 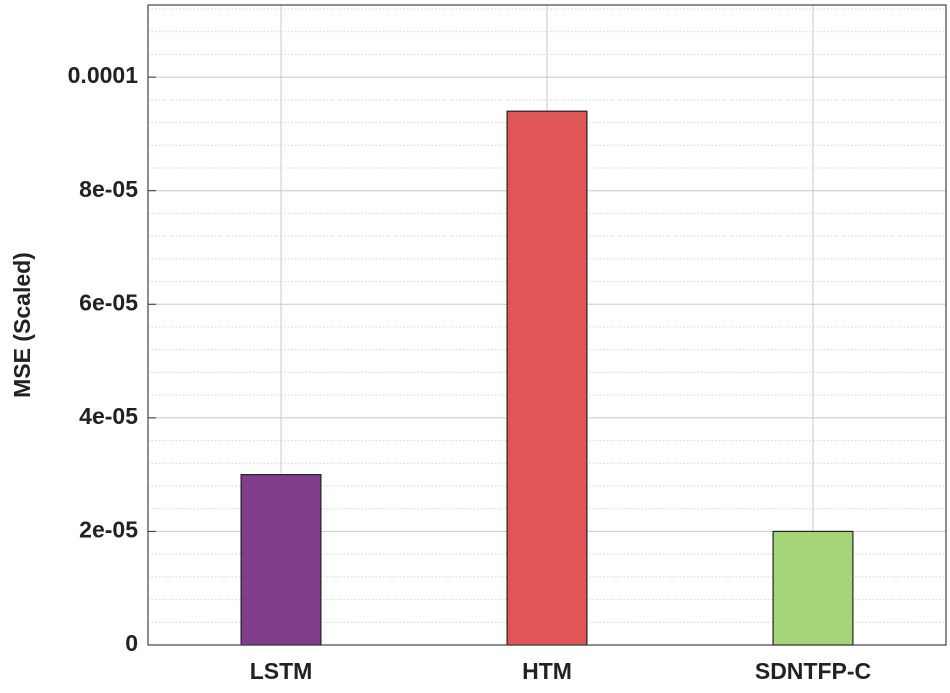 I want to click on x-tick-label: SDNTFP-C, so click(x=813, y=671).